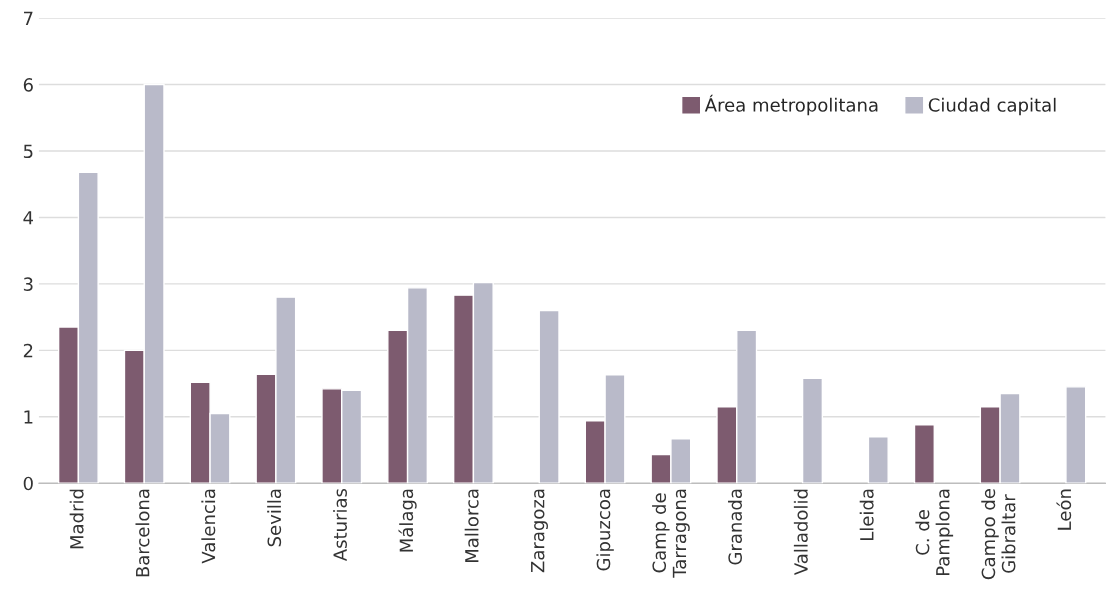 This screenshot has width=1111, height=604. Describe the element at coordinates (735, 527) in the screenshot. I see `x-tick-label: Granada` at that location.